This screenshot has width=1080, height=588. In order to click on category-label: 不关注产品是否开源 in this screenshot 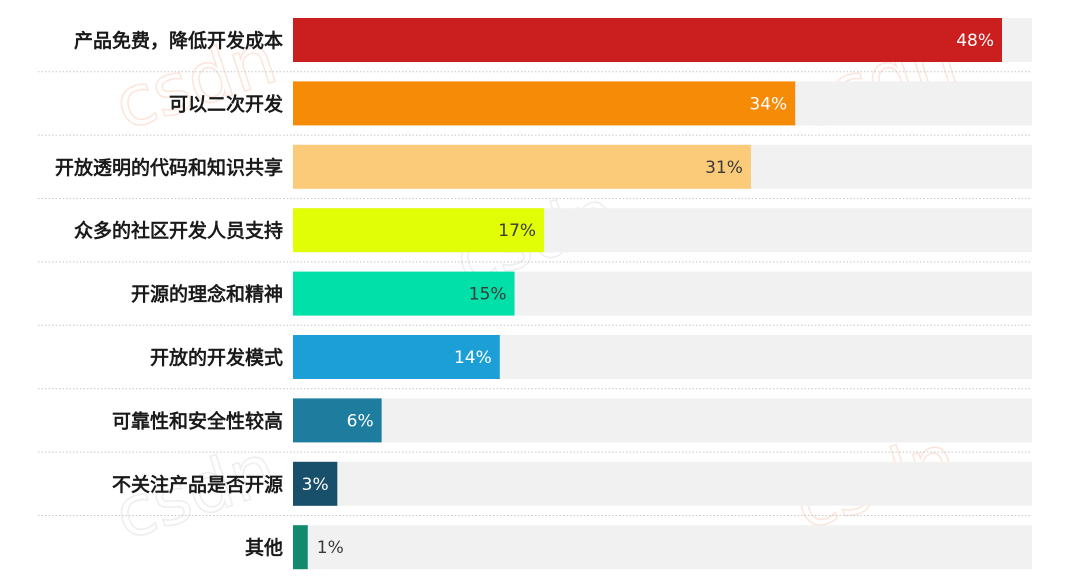, I will do `click(197, 484)`.